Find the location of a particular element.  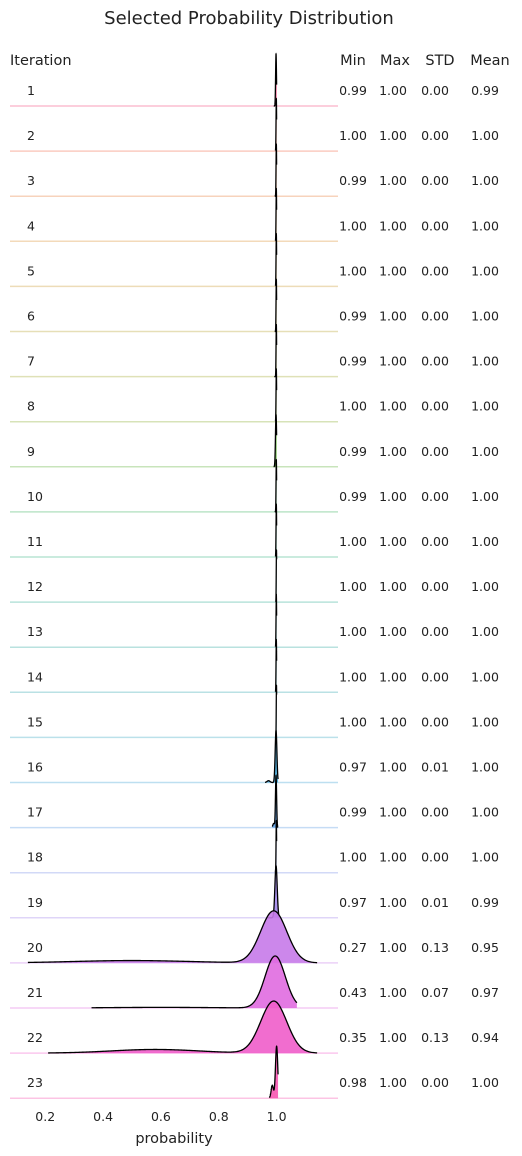

row-label: 18 is located at coordinates (35, 857).